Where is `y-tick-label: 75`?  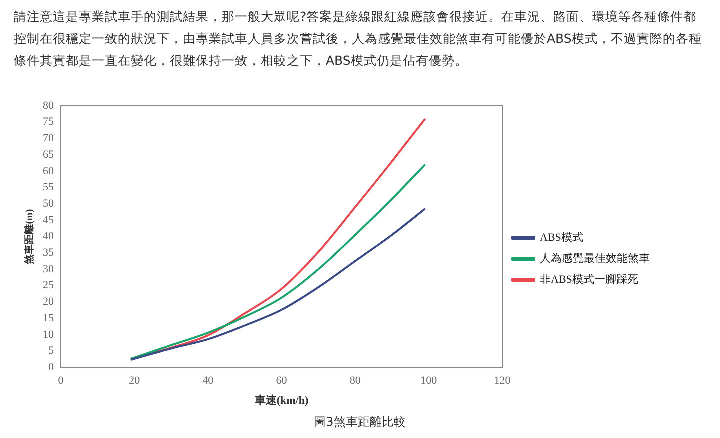 y-tick-label: 75 is located at coordinates (48, 122).